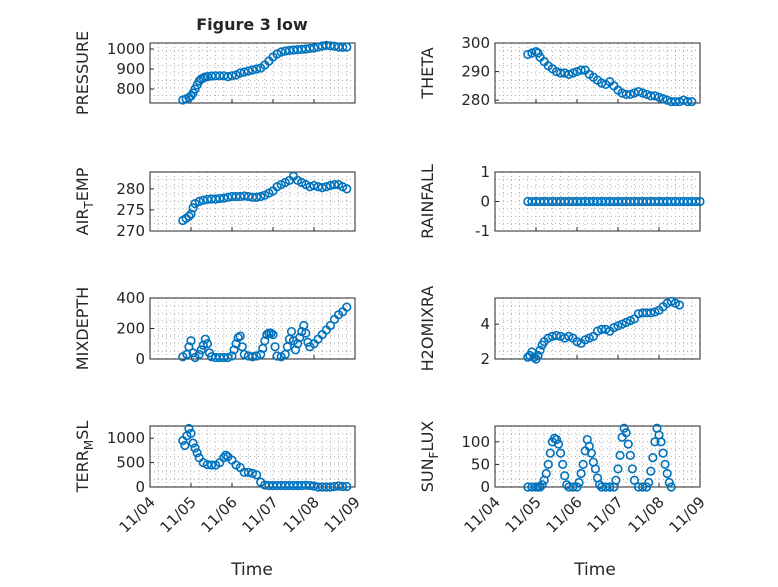 The image size is (778, 587). Describe the element at coordinates (130, 210) in the screenshot. I see `y-tick-label: 275` at that location.